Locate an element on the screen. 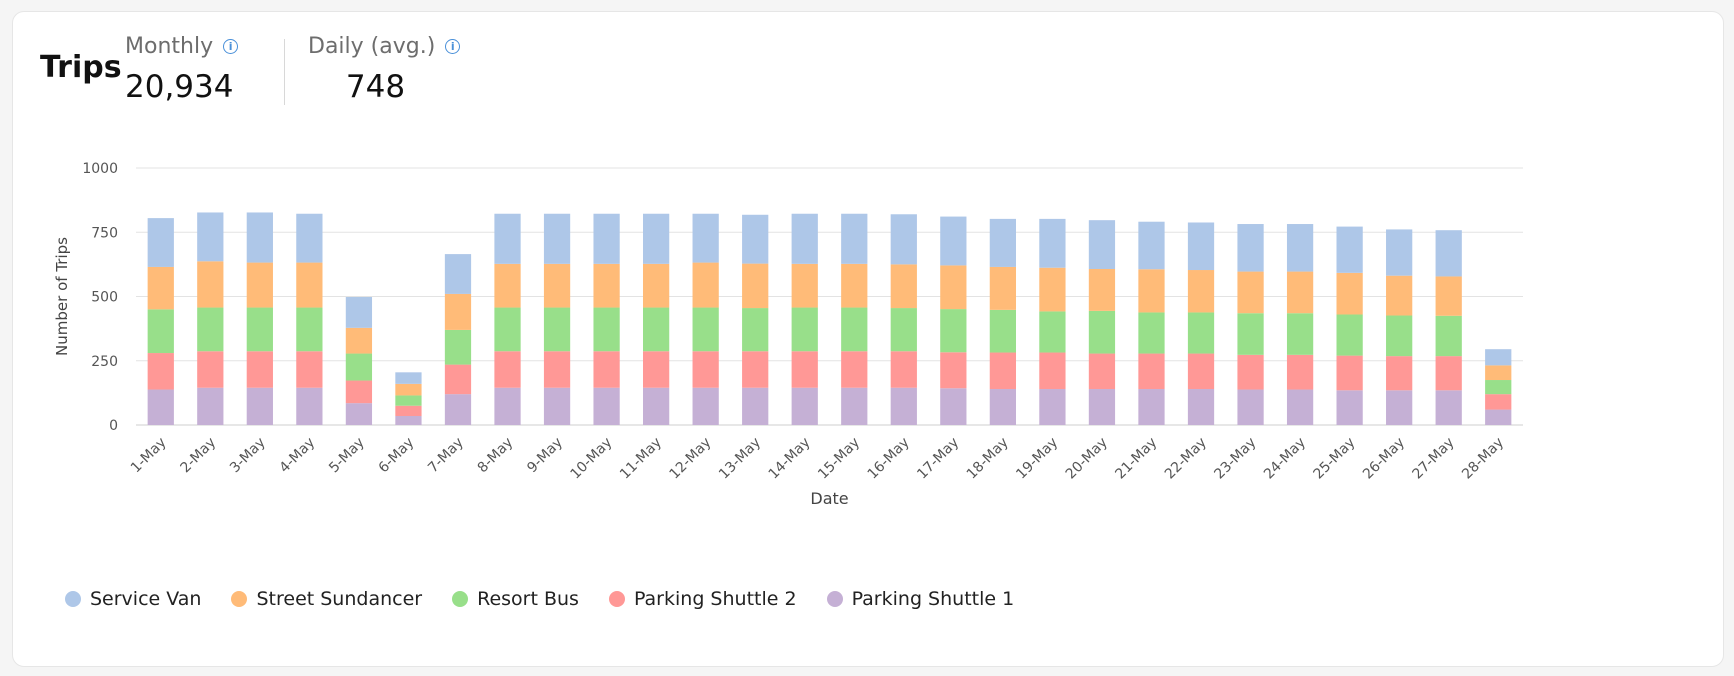 Image resolution: width=1734 pixels, height=676 pixels. x-tick-label: 6-May is located at coordinates (397, 456).